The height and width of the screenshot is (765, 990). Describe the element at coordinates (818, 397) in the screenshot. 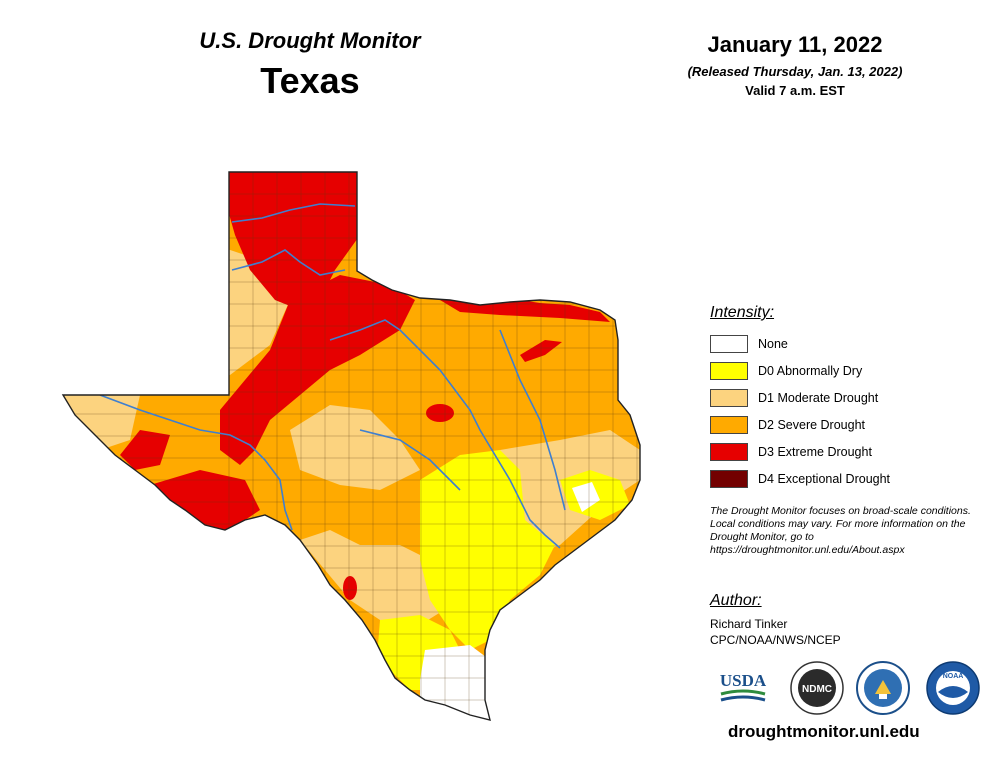

I see `legend-label: D1 Moderate Drought` at that location.